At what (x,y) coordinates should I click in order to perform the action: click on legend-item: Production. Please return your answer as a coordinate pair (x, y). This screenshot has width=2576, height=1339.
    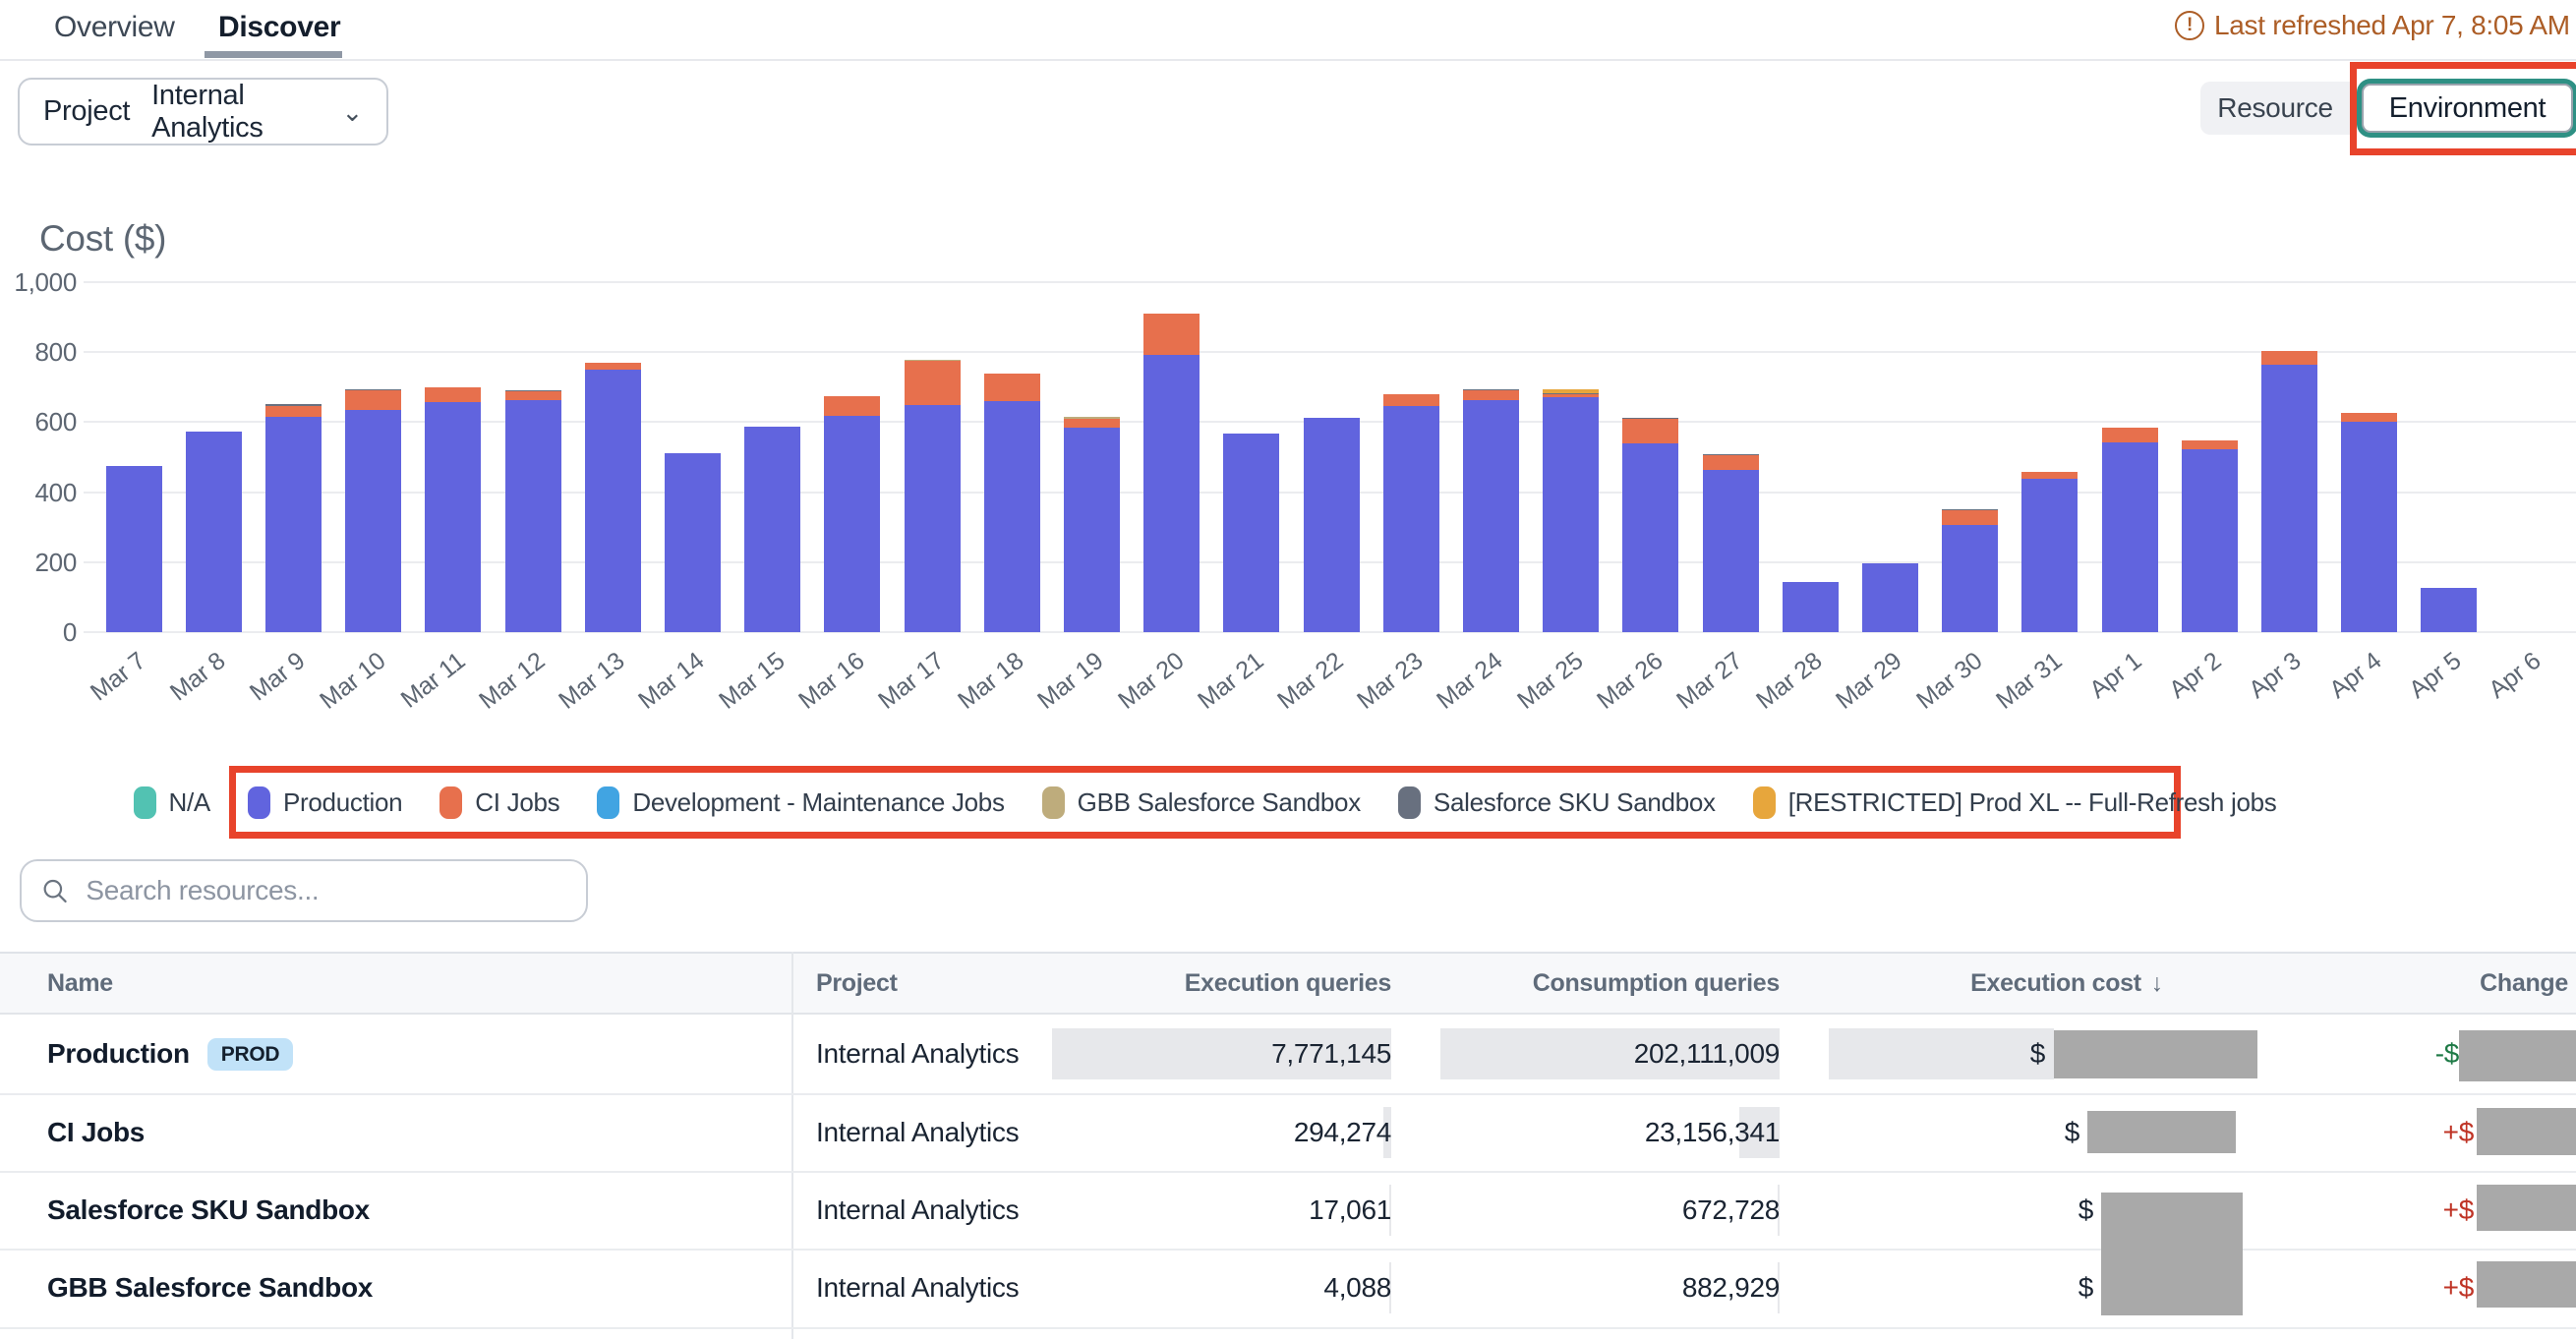
    Looking at the image, I should click on (325, 802).